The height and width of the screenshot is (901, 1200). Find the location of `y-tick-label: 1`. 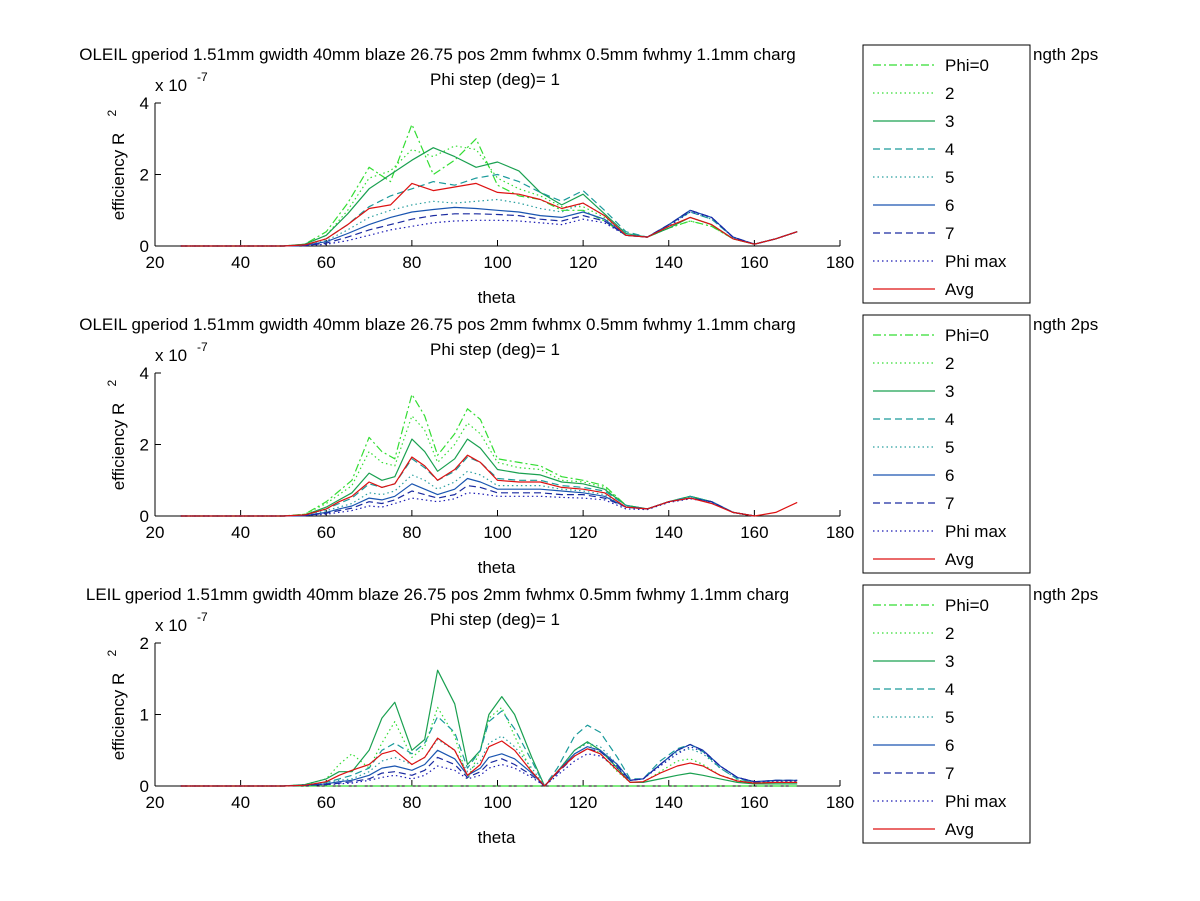

y-tick-label: 1 is located at coordinates (144, 715).